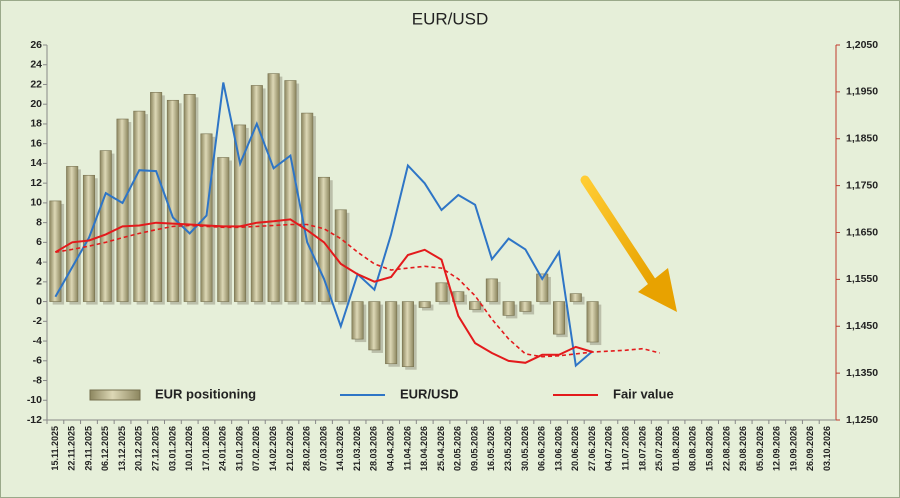  I want to click on x-tick-label: 07.02.2026, so click(256, 448).